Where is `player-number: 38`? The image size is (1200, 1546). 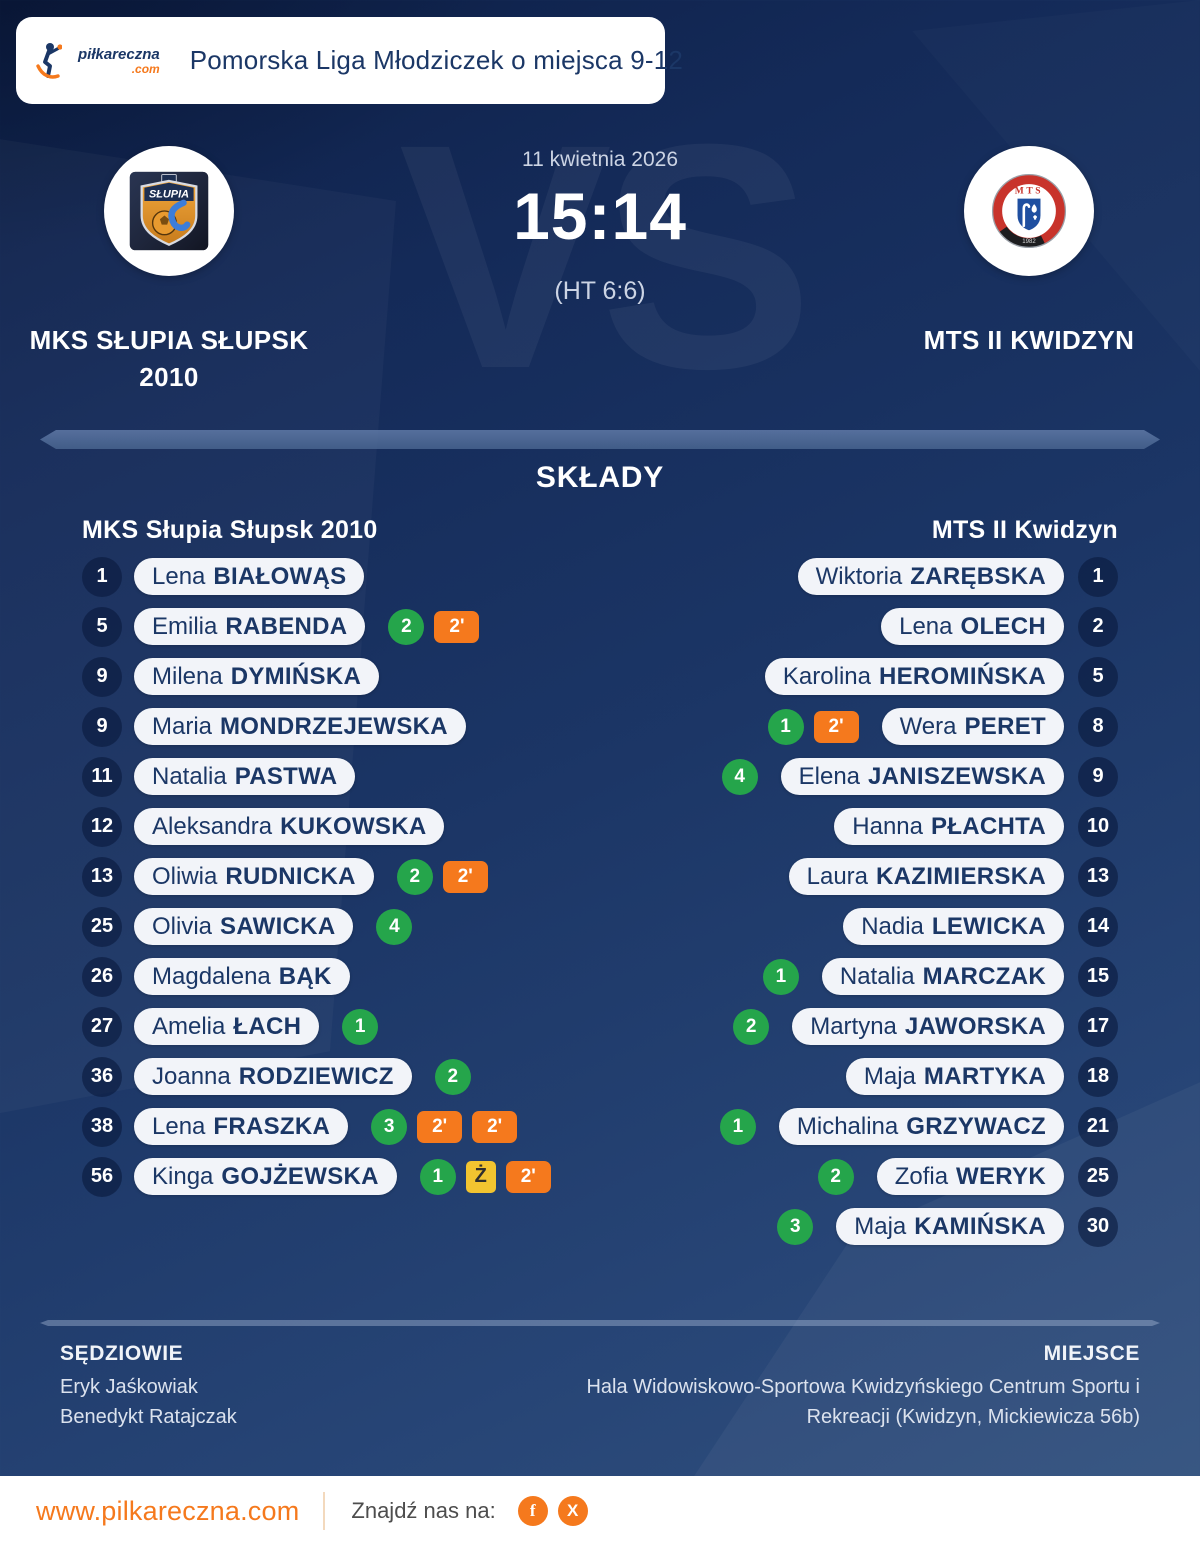 player-number: 38 is located at coordinates (102, 1126).